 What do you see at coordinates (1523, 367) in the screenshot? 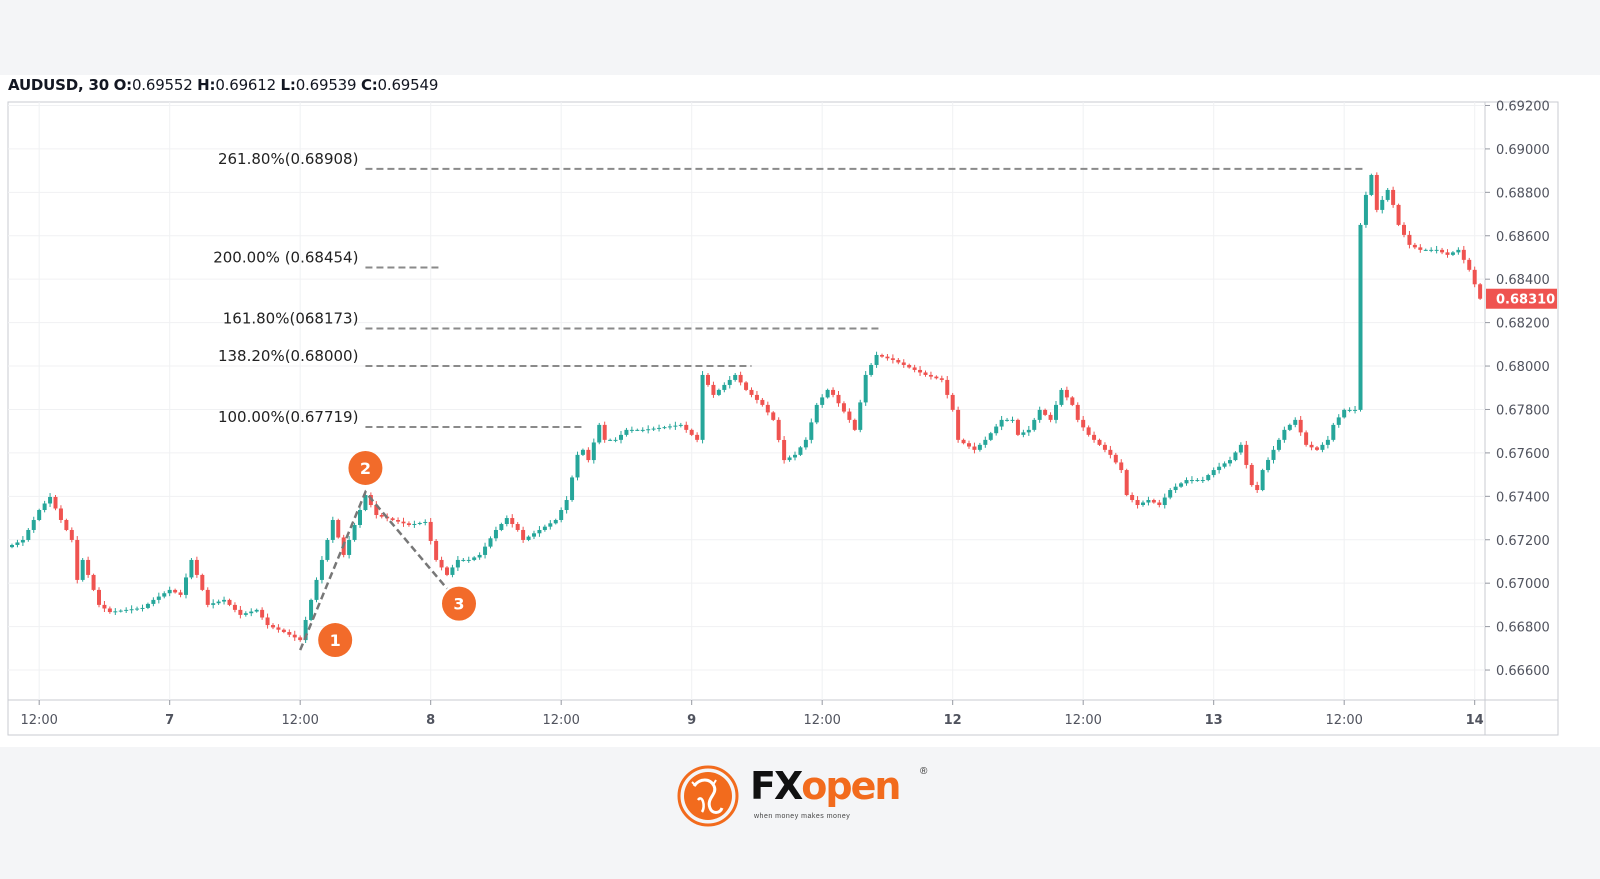
I see `y-tick-label: 0.68000` at bounding box center [1523, 367].